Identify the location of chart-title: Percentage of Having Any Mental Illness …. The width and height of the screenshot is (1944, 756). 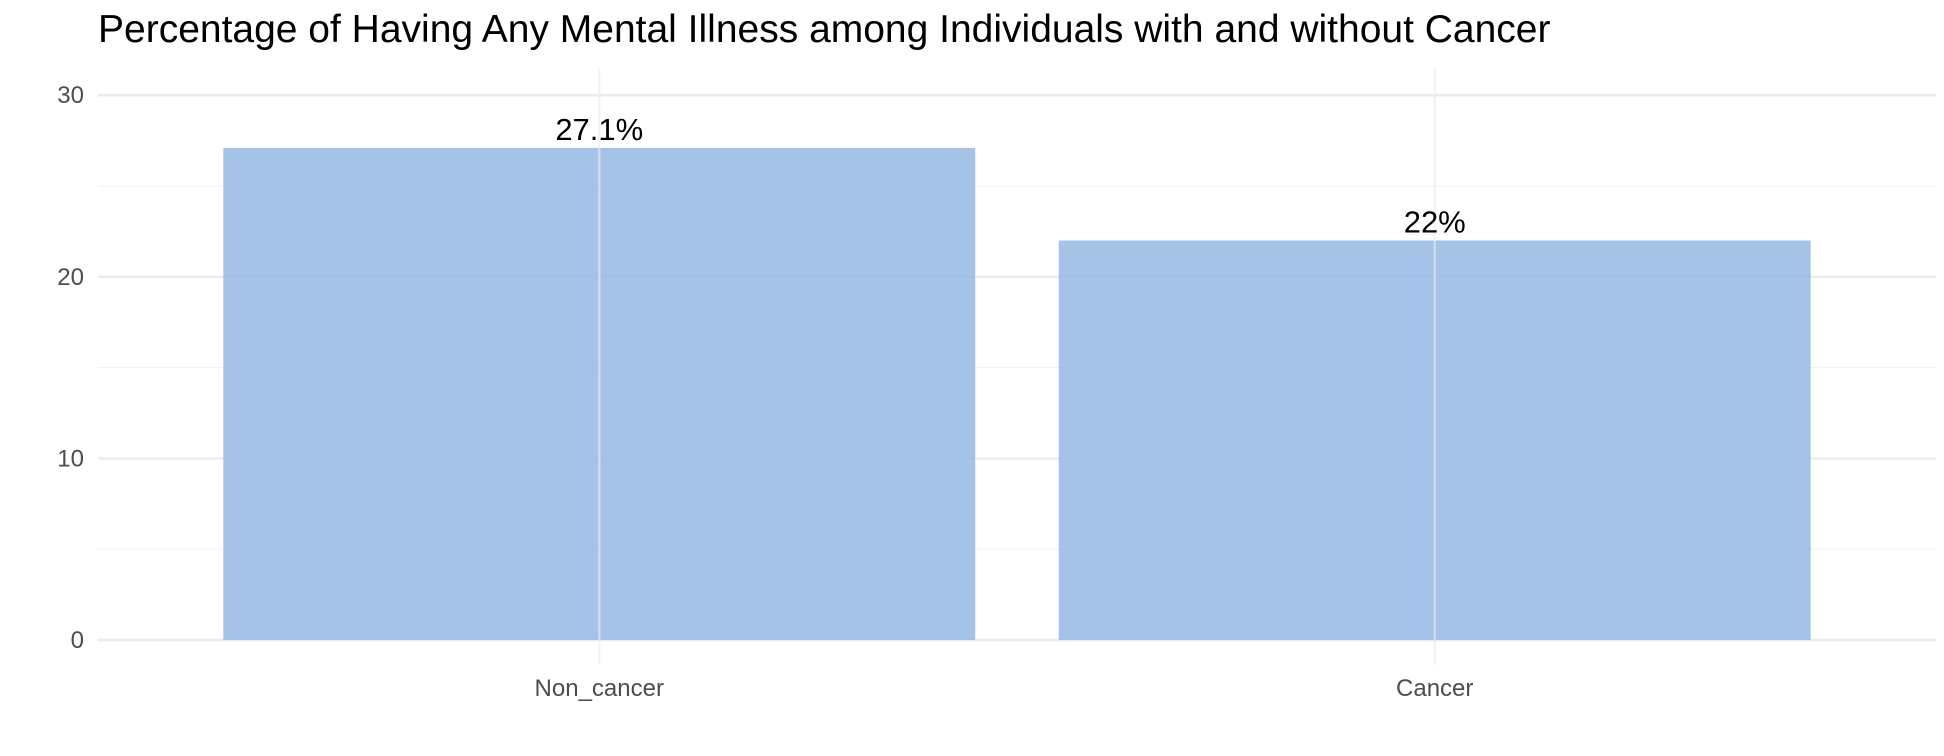
(824, 29).